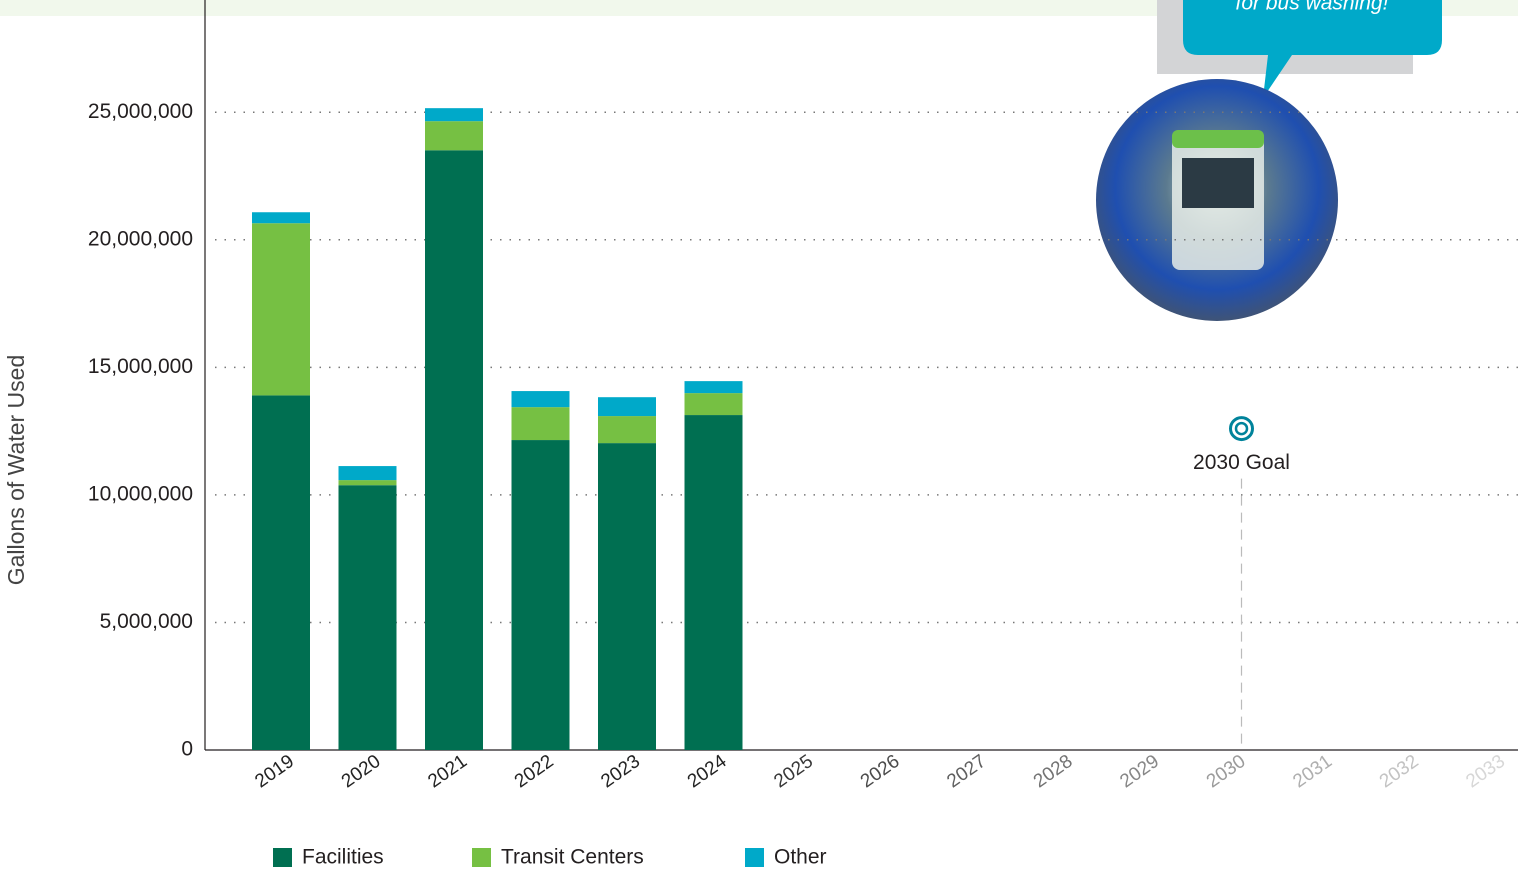  What do you see at coordinates (572, 857) in the screenshot?
I see `legend-label: Transit Centers` at bounding box center [572, 857].